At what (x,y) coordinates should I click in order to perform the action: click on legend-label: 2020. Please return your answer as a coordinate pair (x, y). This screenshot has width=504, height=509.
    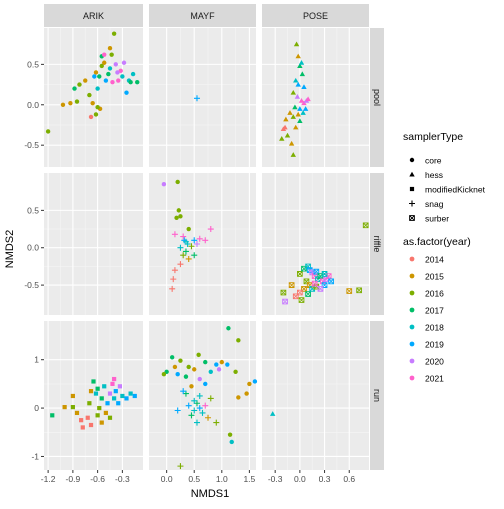
    Looking at the image, I should click on (434, 362).